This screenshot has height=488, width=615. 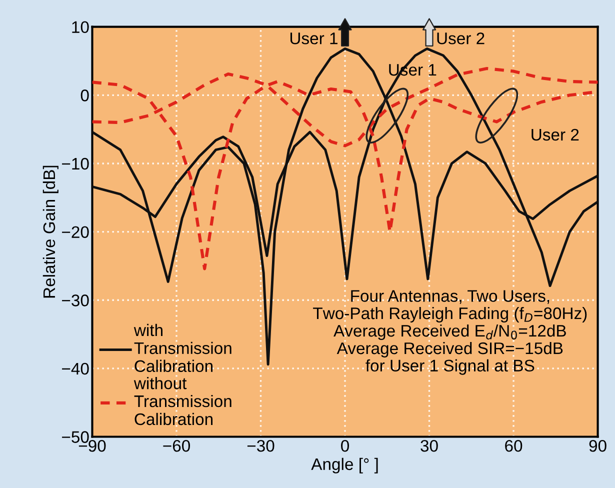 I want to click on x-tick-label: 30, so click(x=429, y=446).